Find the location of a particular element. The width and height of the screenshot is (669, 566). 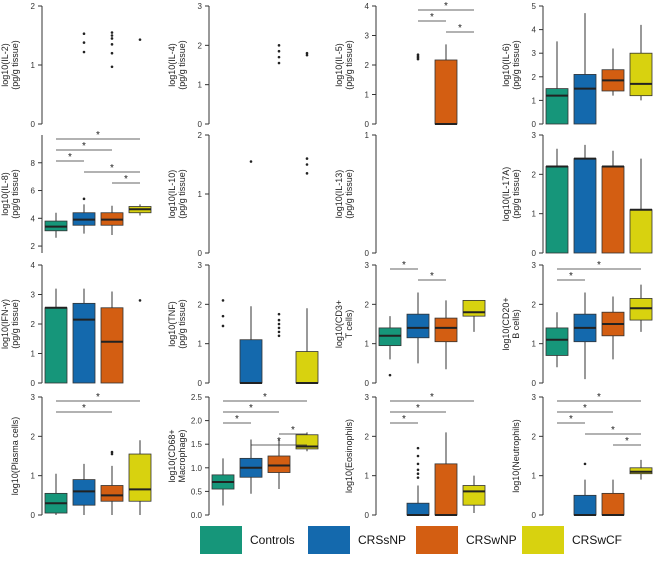

y-axis-label: log10(IFN-γ) is located at coordinates (5, 324).